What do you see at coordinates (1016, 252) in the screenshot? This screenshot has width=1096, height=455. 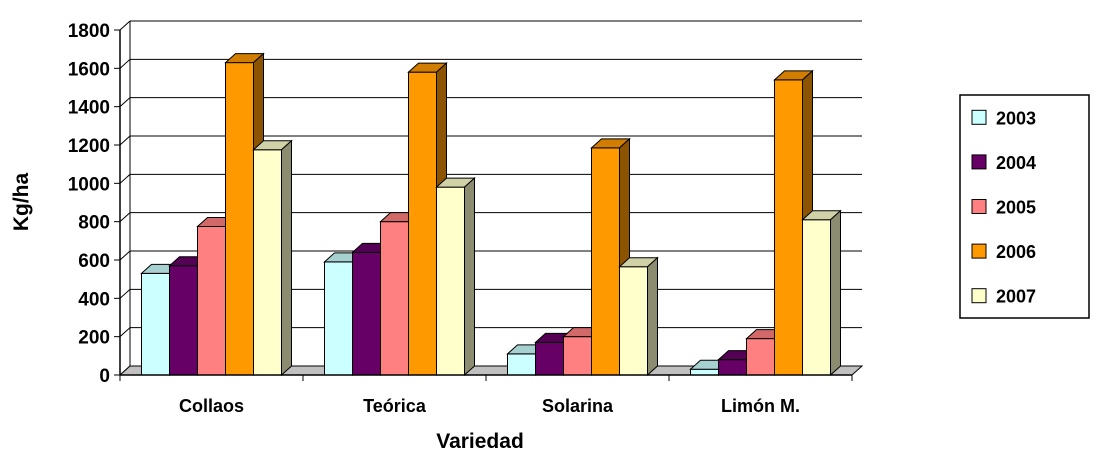 I see `legend-label: 2006` at bounding box center [1016, 252].